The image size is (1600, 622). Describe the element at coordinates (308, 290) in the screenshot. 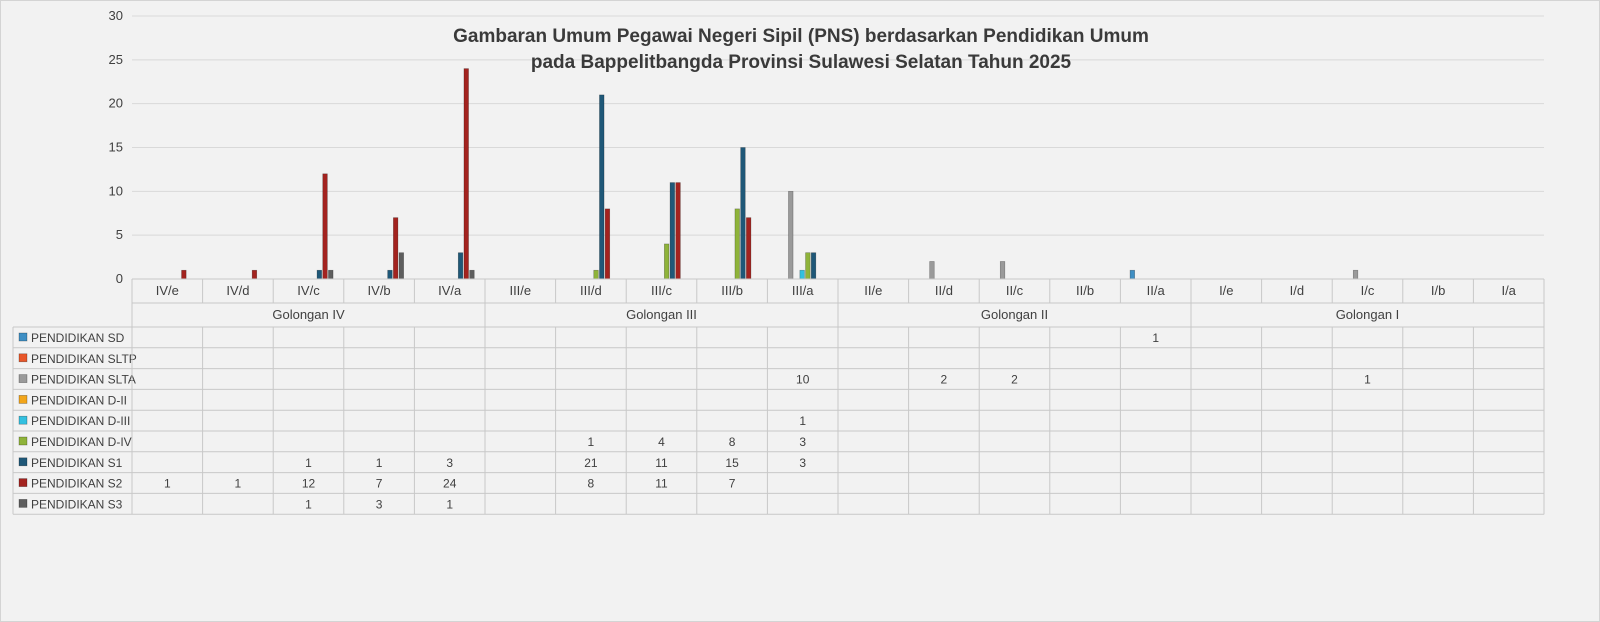

I see `x-tick-label: IV/c` at that location.